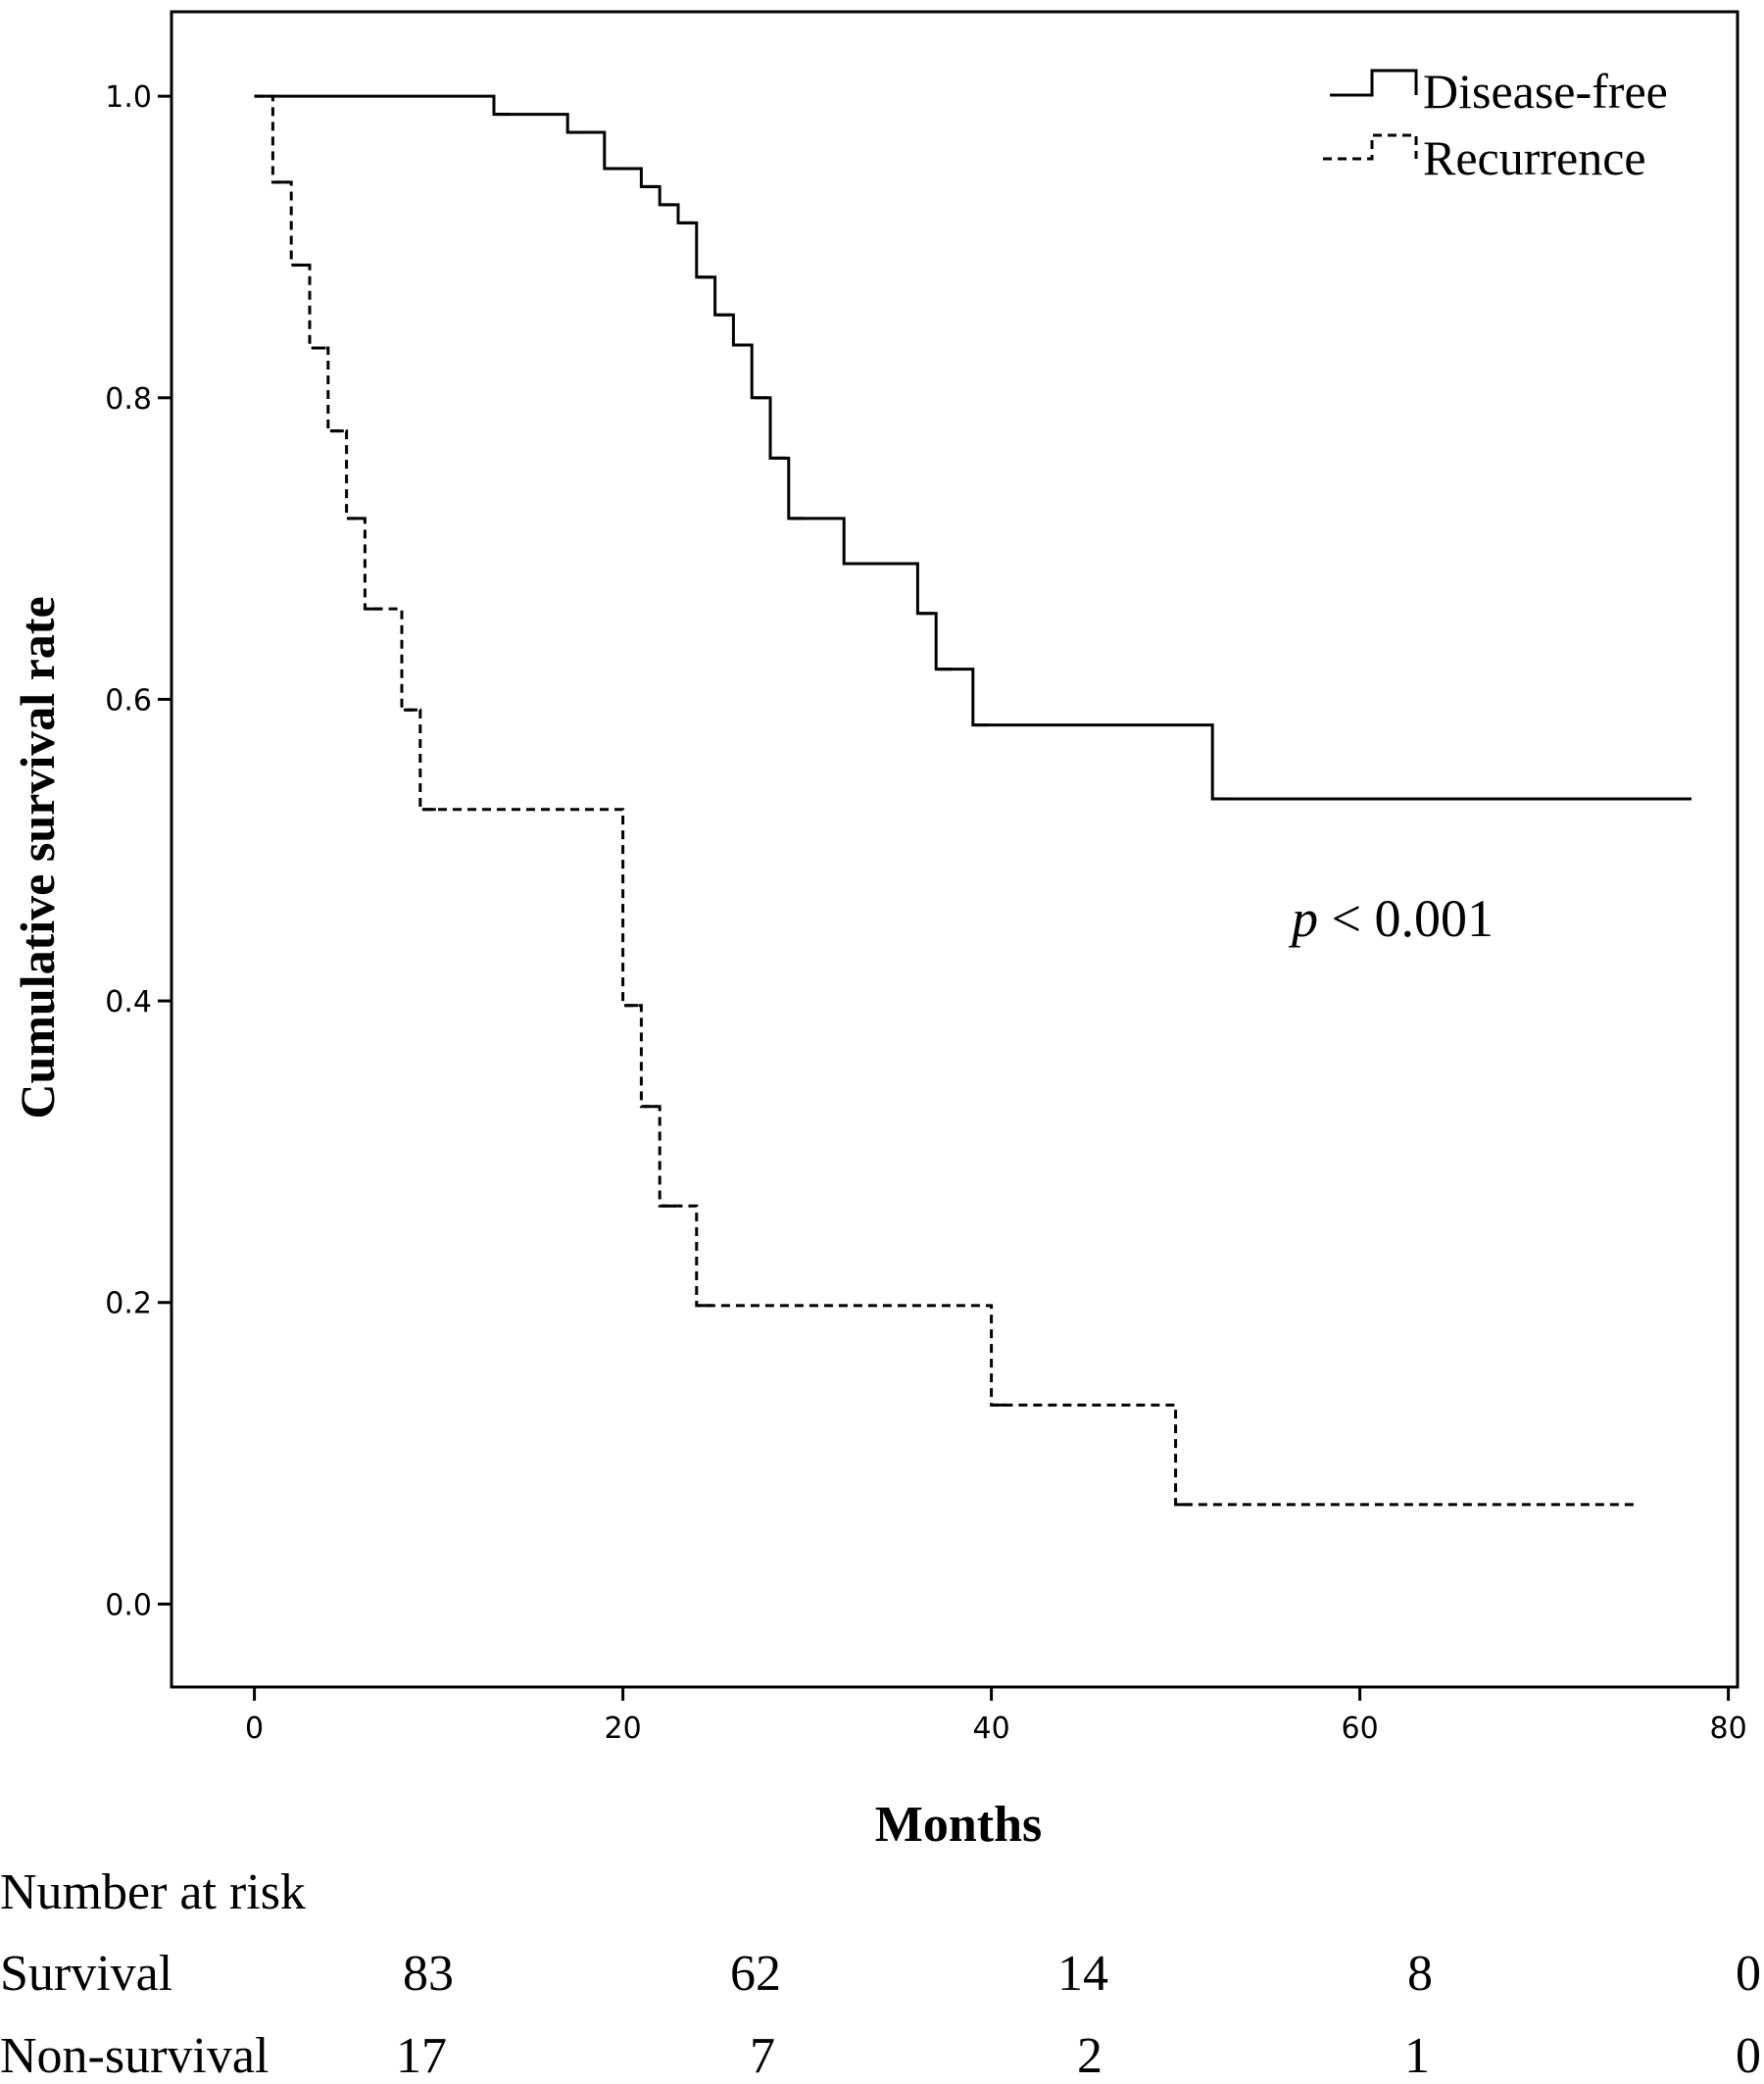 The height and width of the screenshot is (2084, 1764). Describe the element at coordinates (86, 1974) in the screenshot. I see `risk-row-label-survival: Survival` at that location.